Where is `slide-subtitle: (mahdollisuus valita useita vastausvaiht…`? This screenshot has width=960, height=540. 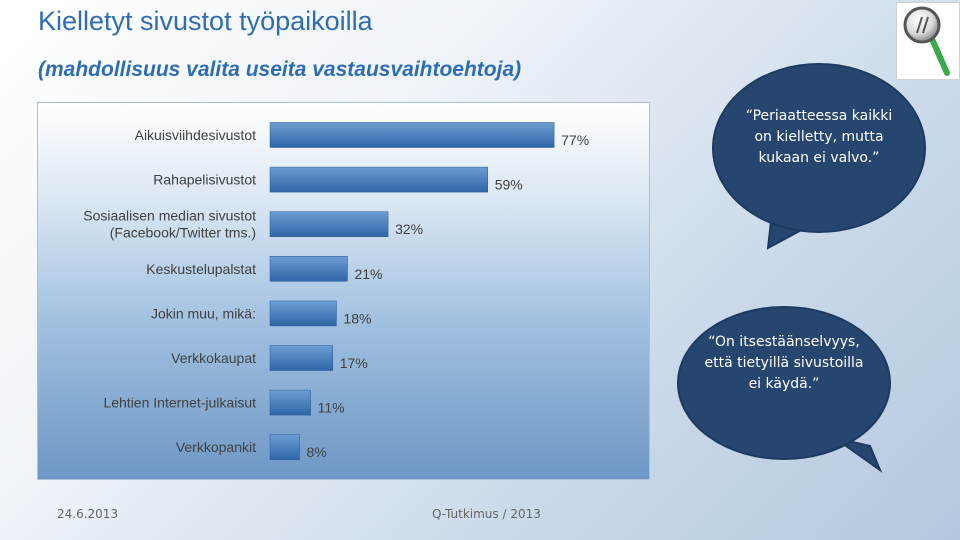
slide-subtitle: (mahdollisuus valita useita vastausvaiht… is located at coordinates (280, 69).